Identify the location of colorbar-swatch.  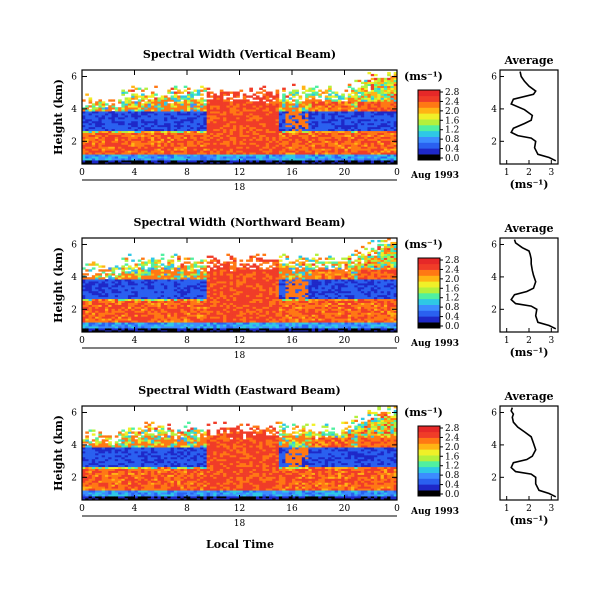
(429, 93).